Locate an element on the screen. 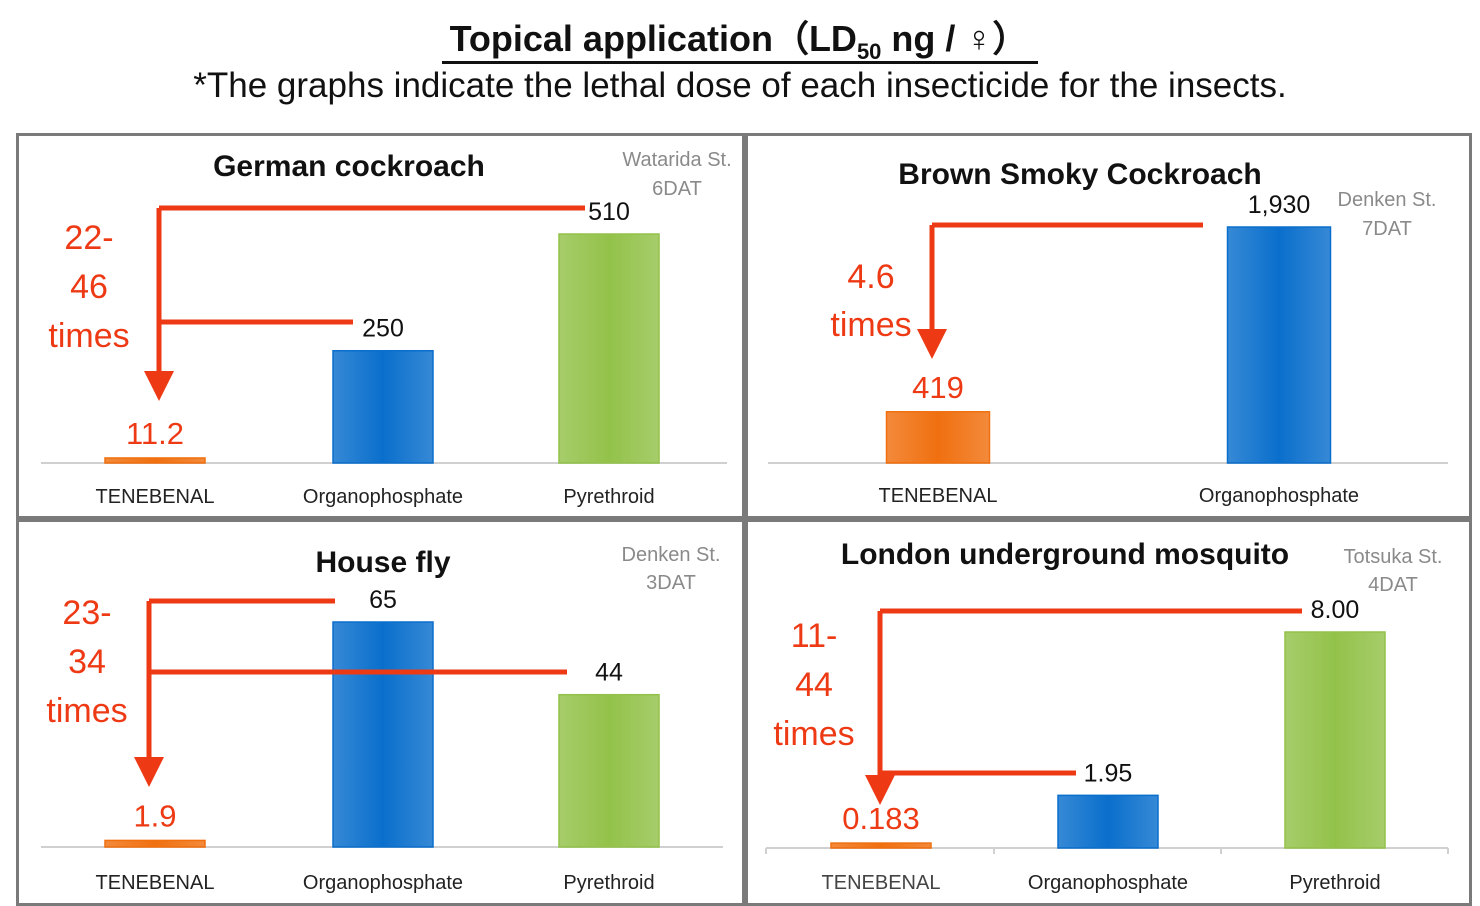  title-text: Topical application（LD is located at coordinates (653, 38).